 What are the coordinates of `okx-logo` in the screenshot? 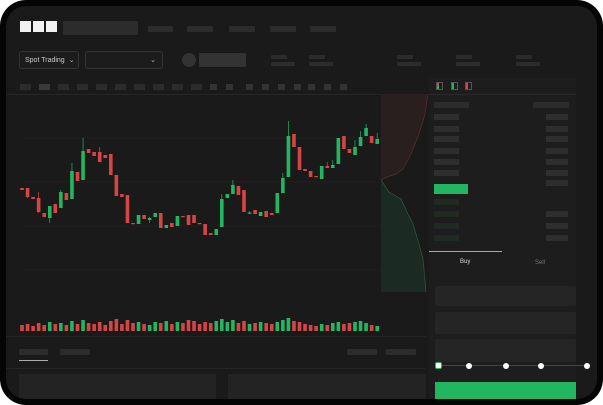 It's located at (39, 27).